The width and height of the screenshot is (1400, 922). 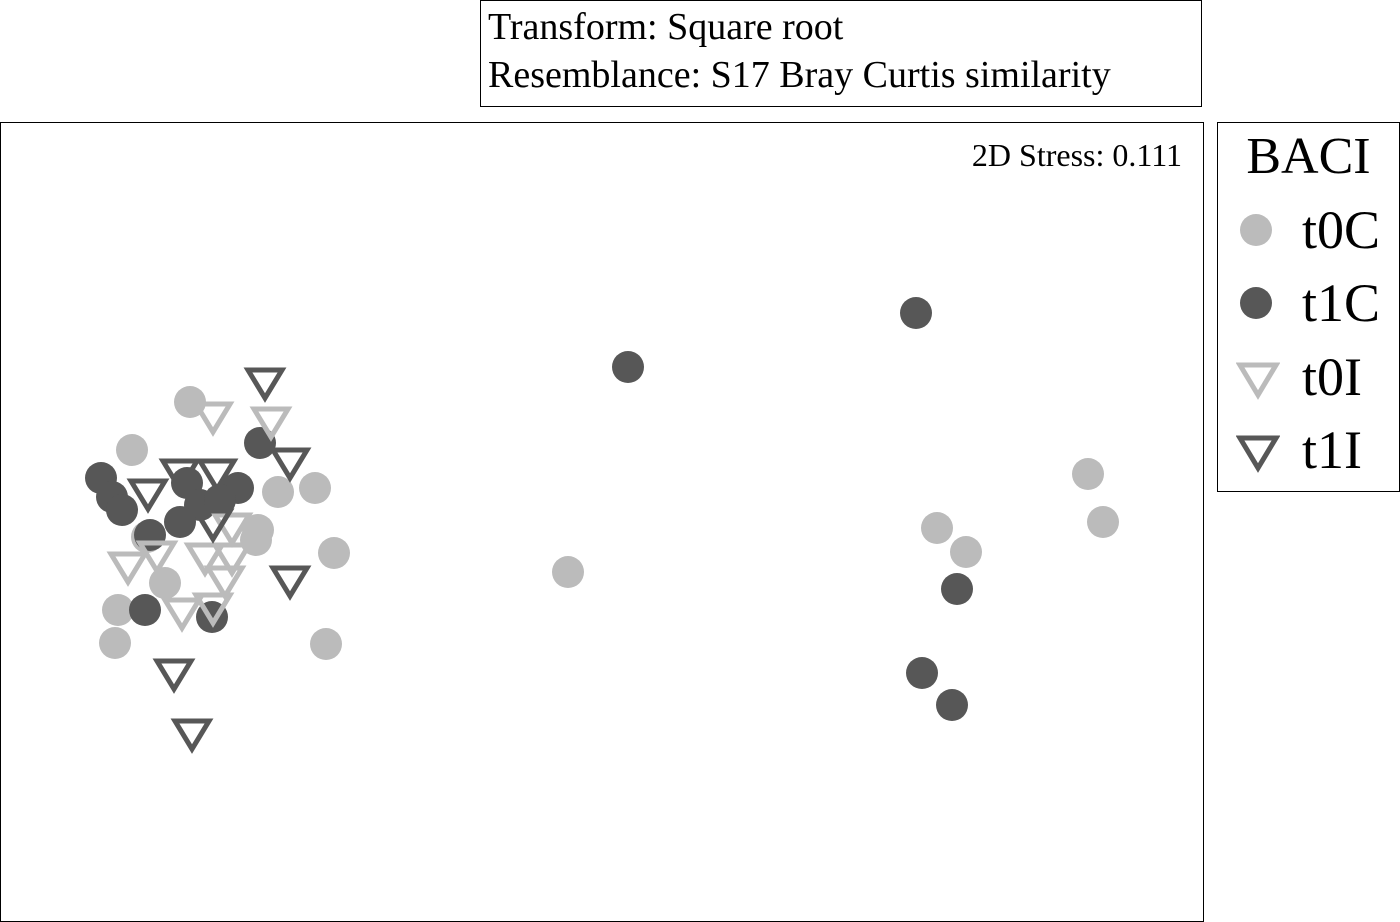 I want to click on legend-item-t1I: t1I, so click(x=1308, y=453).